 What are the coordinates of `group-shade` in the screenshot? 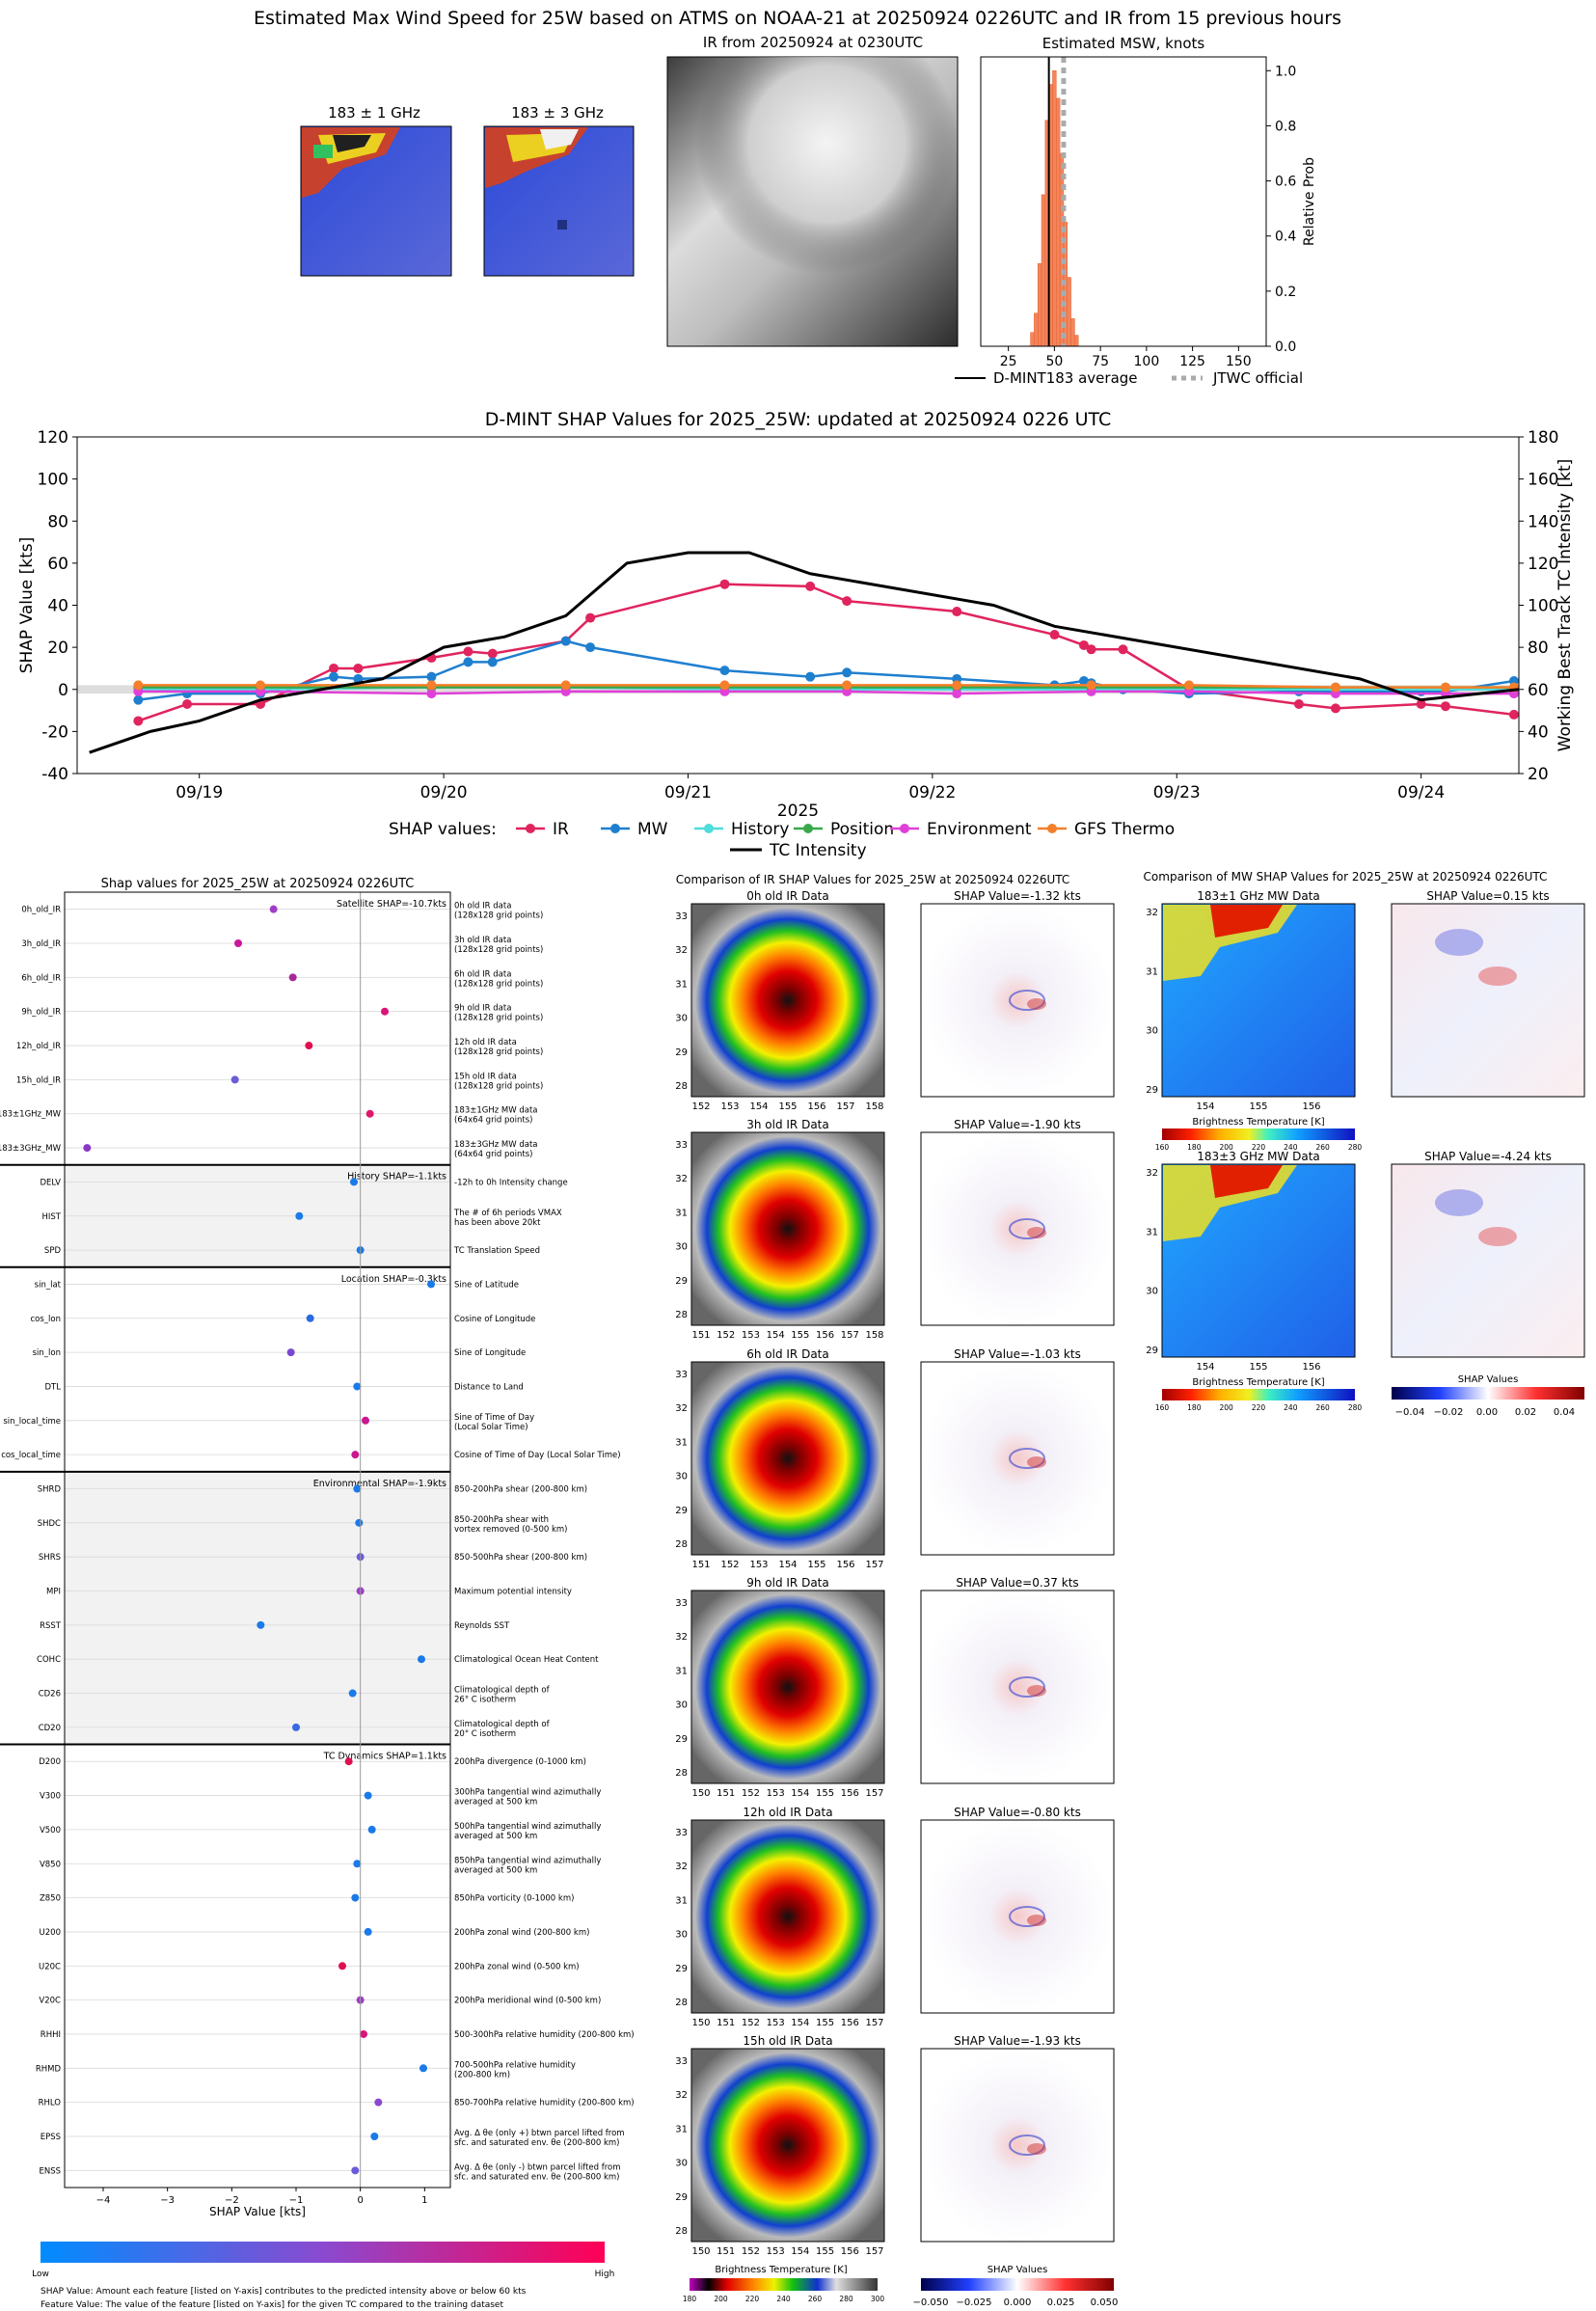 It's located at (257, 1608).